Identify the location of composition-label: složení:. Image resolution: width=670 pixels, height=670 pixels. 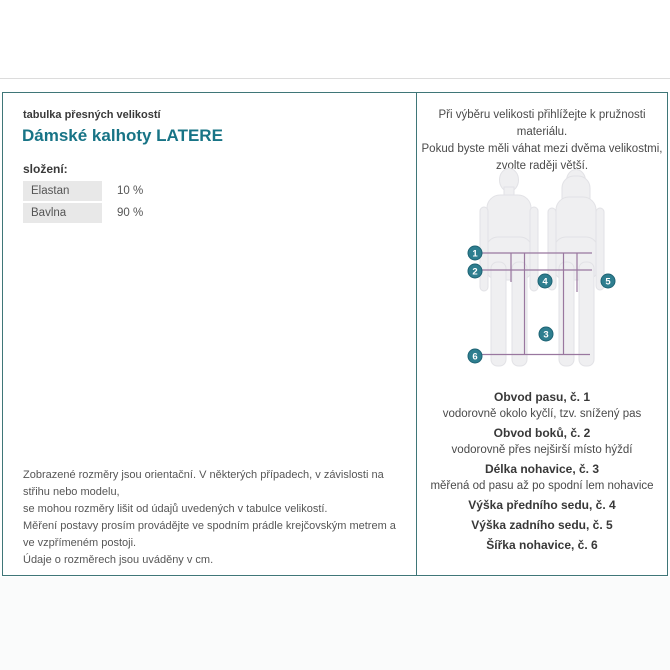
(45, 169).